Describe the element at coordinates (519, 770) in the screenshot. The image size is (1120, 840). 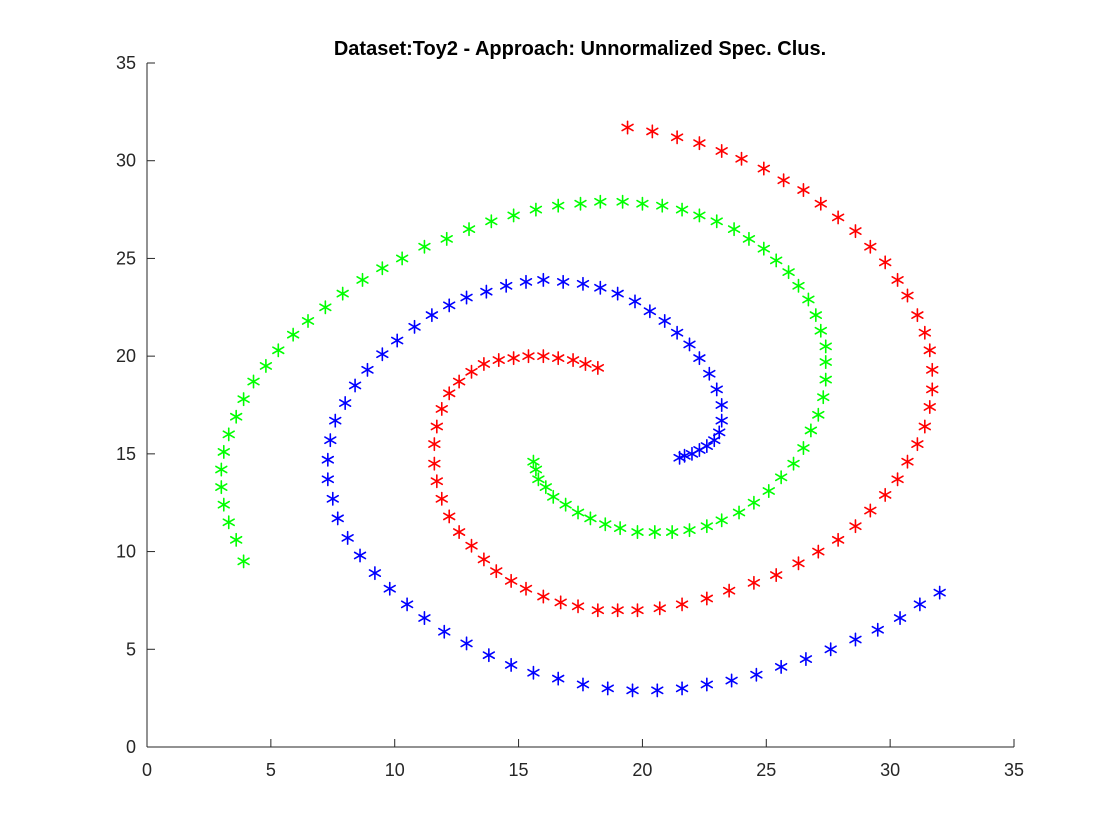
I see `x-tick-label: 15` at that location.